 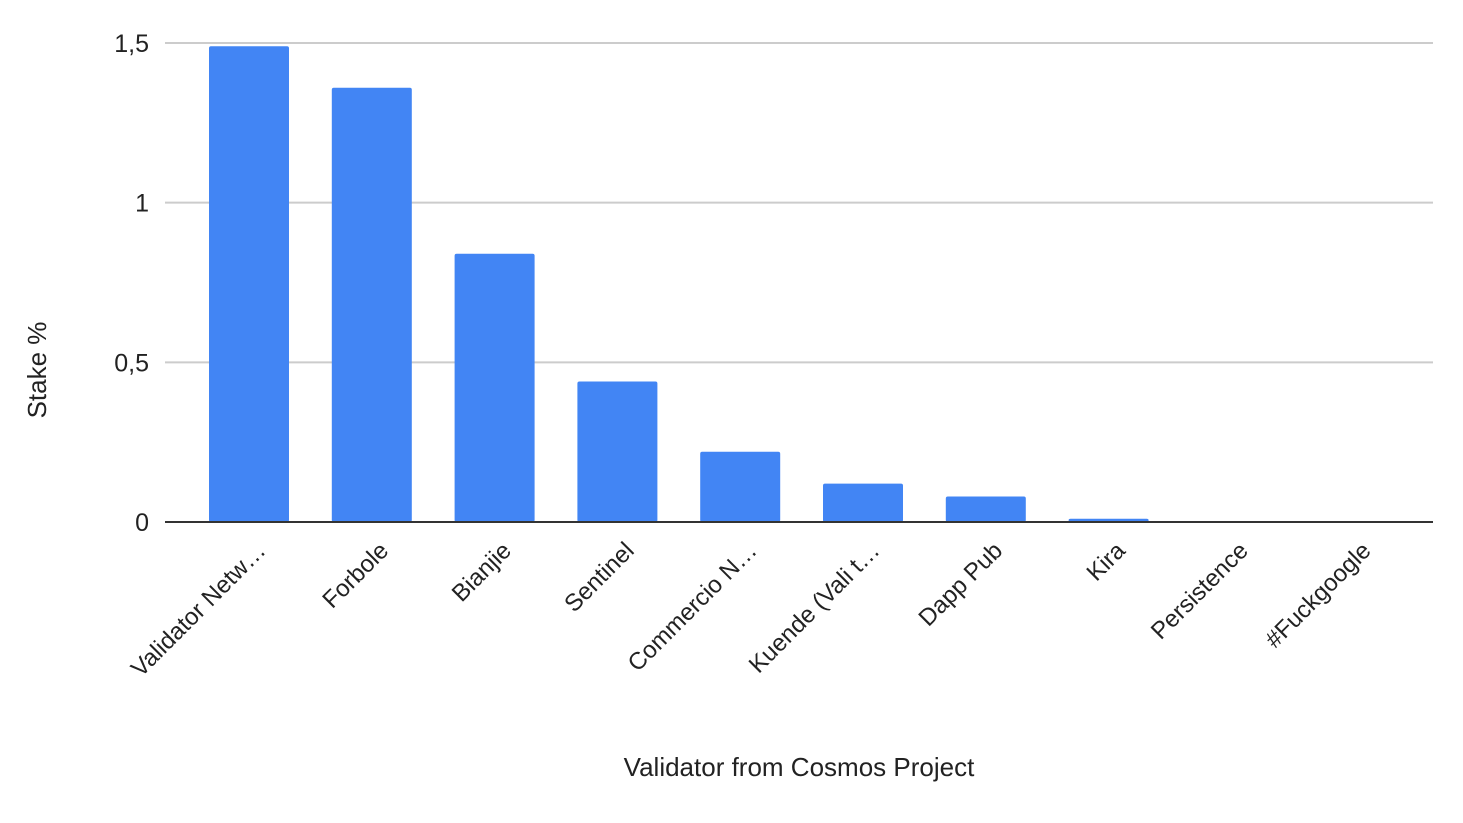 What do you see at coordinates (131, 44) in the screenshot?
I see `y-tick-label: 1,5` at bounding box center [131, 44].